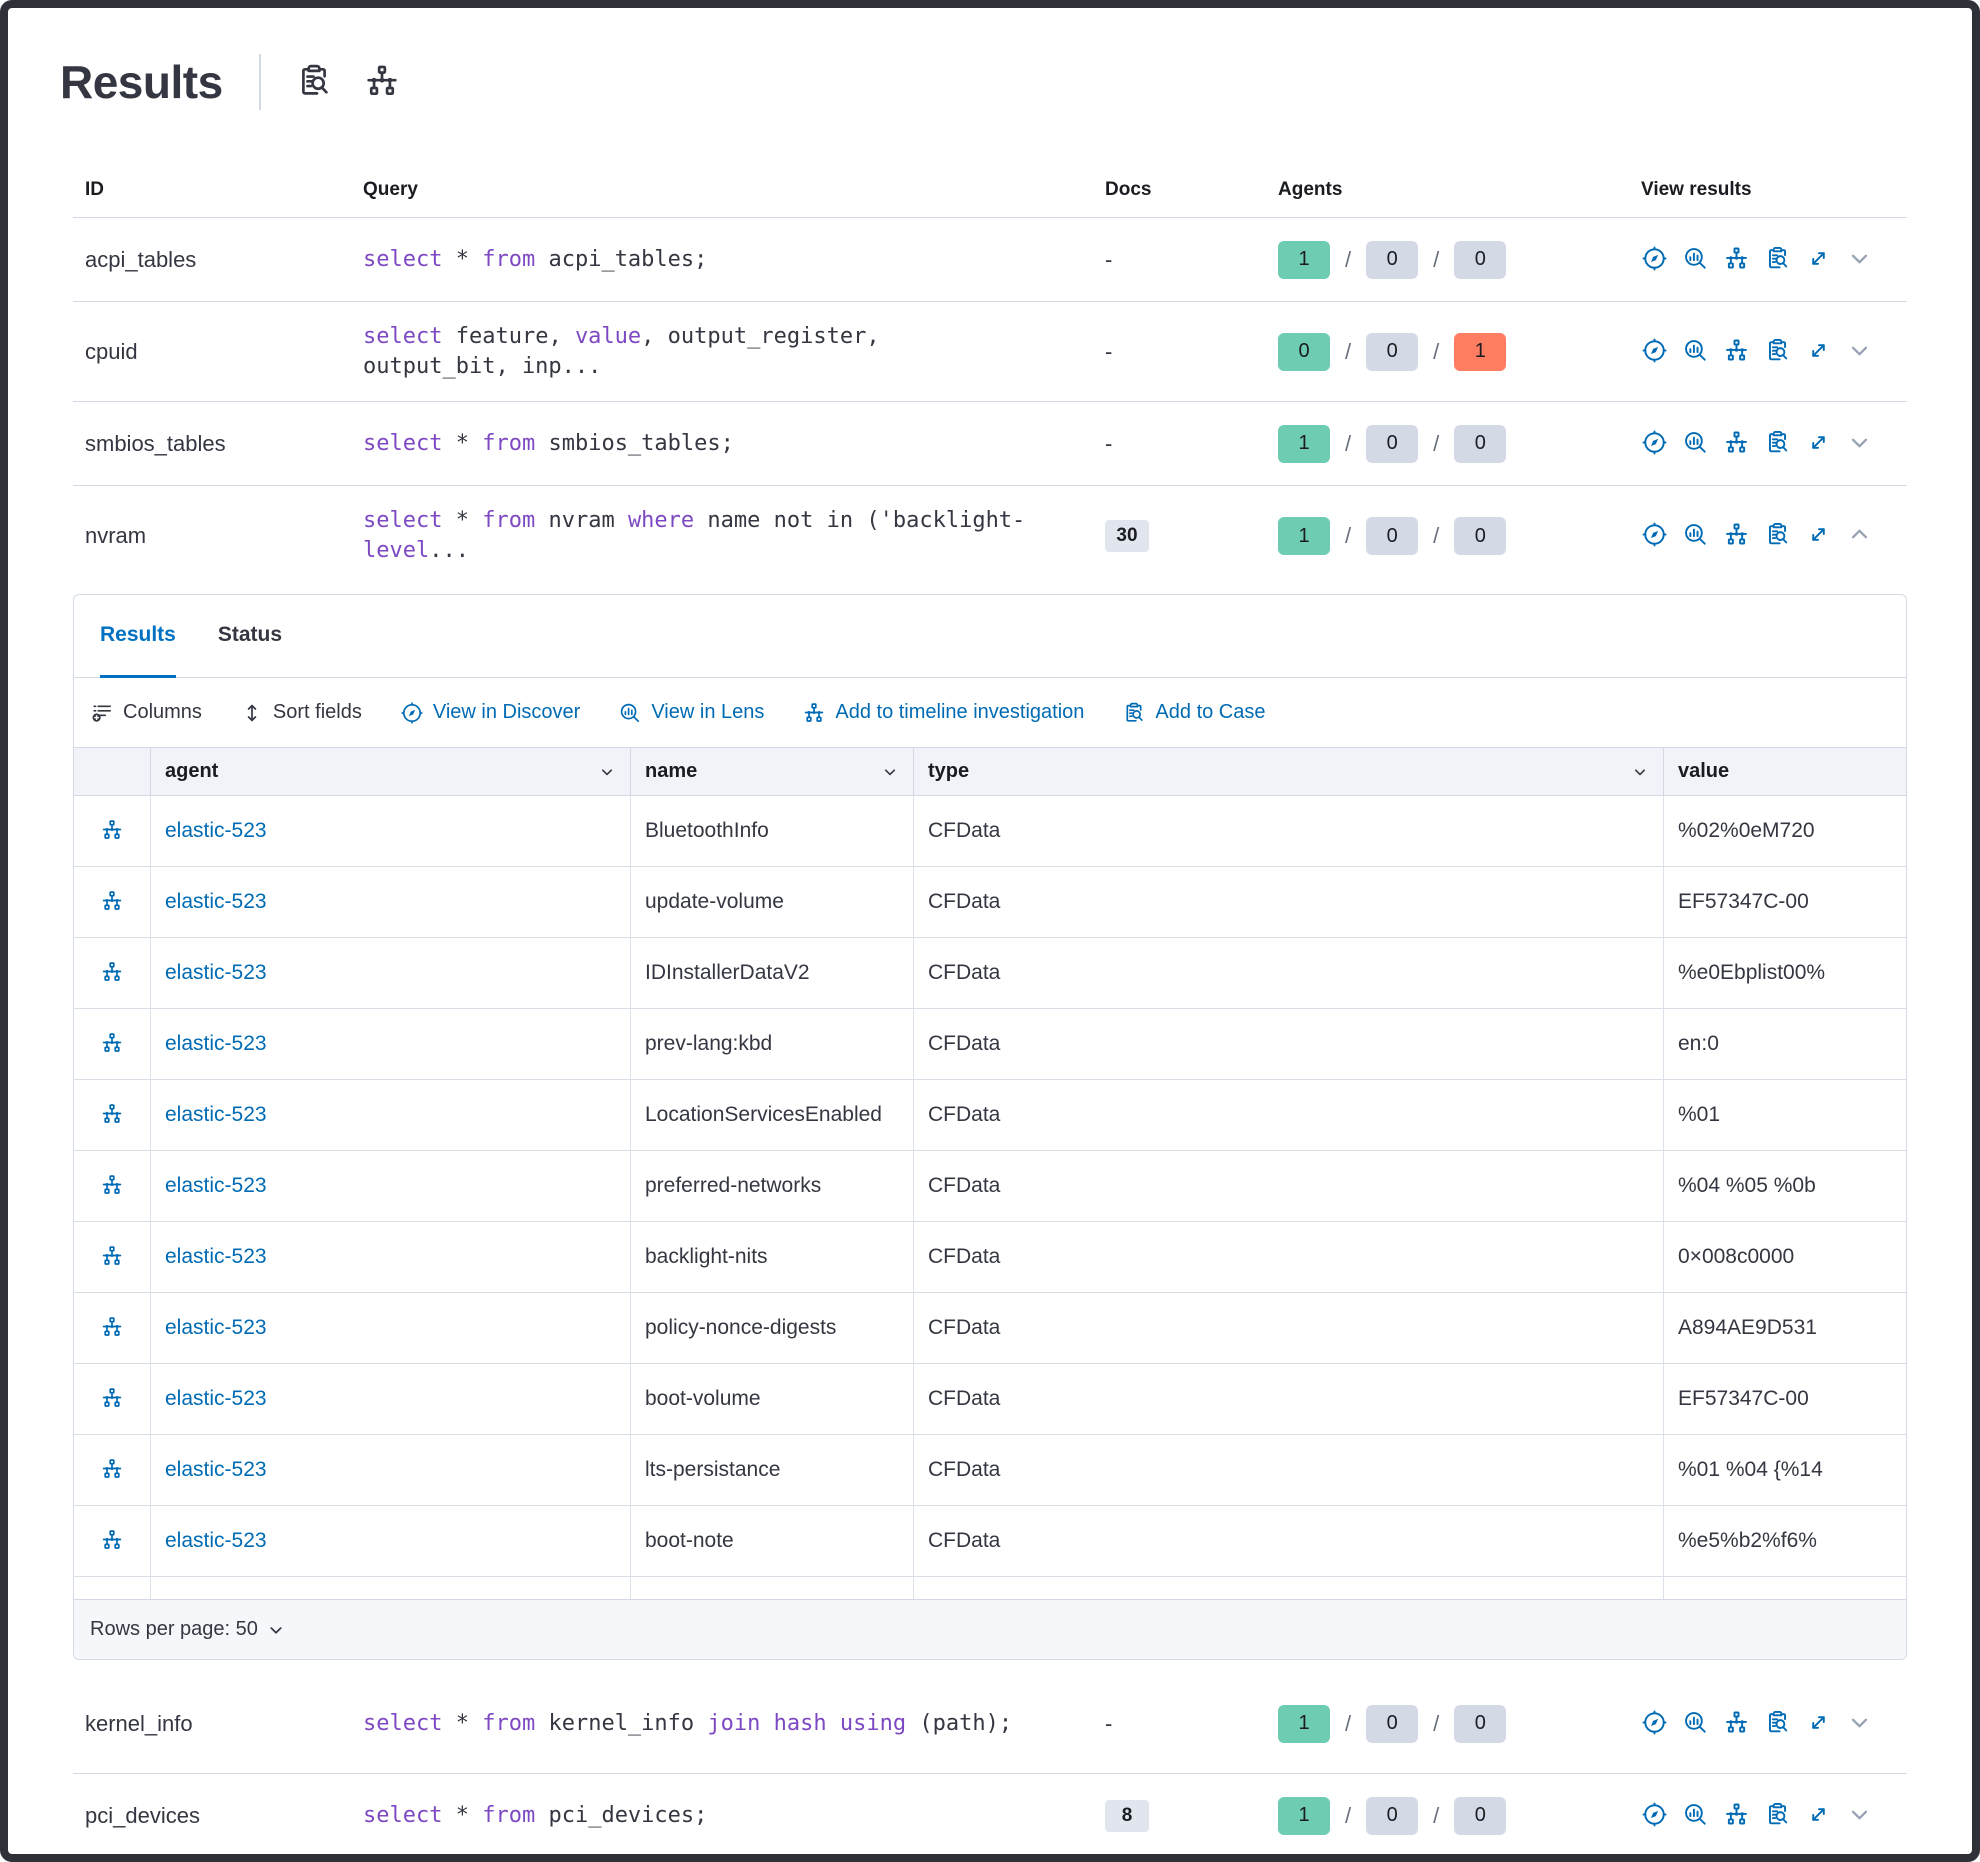 Image resolution: width=1980 pixels, height=1862 pixels. What do you see at coordinates (391, 1328) in the screenshot?
I see `agent-cell: elastic-523` at bounding box center [391, 1328].